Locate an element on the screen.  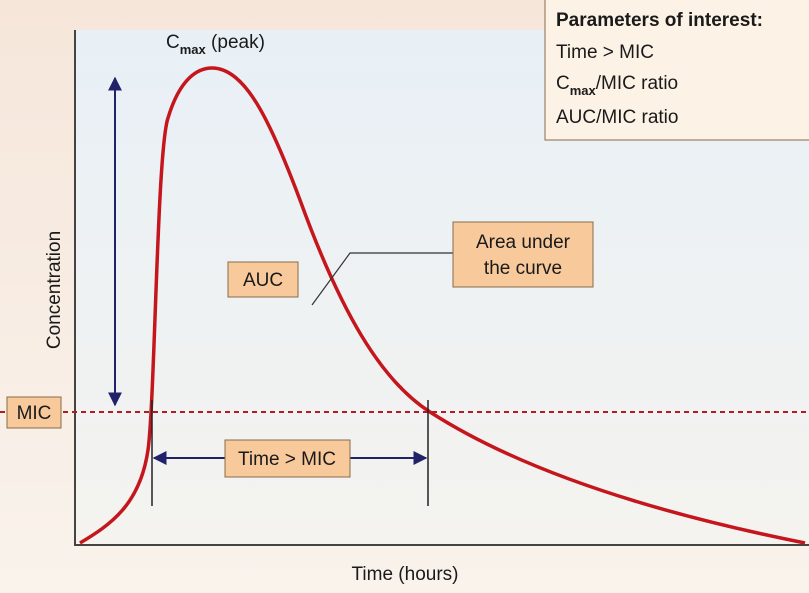
x-axis-label: Time (hours) is located at coordinates (405, 574).